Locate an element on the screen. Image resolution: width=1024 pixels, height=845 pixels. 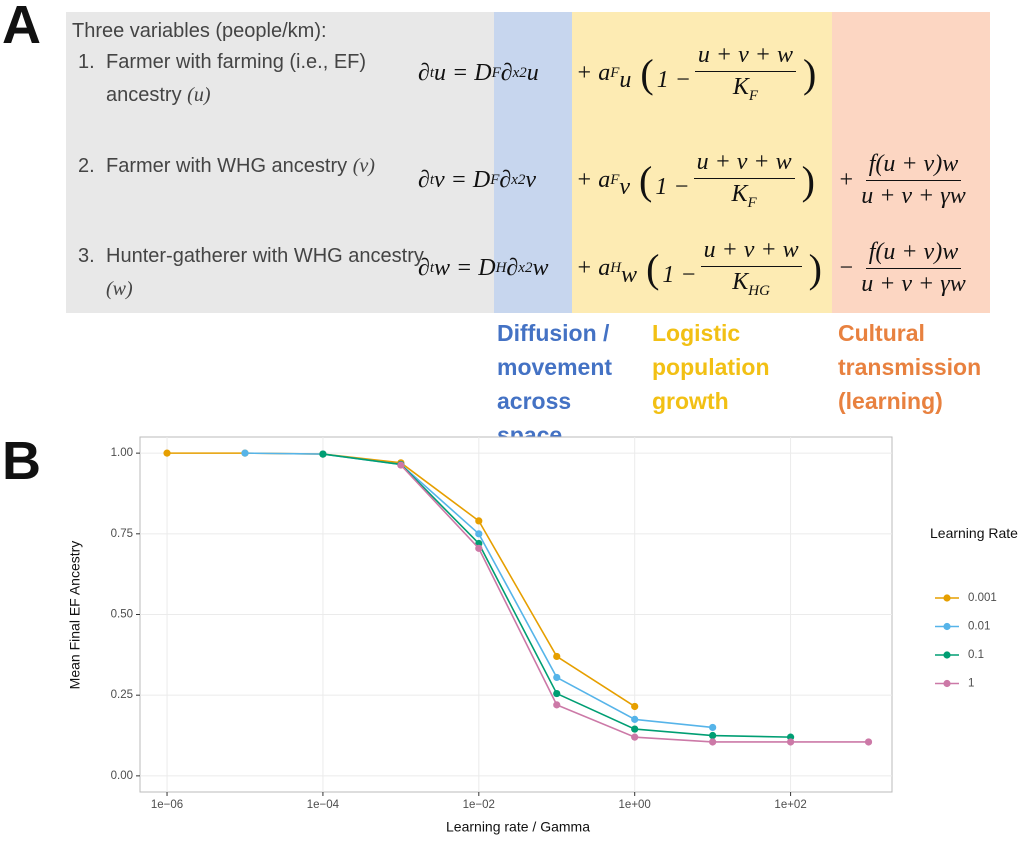
denominator: KHG is located at coordinates (751, 283).